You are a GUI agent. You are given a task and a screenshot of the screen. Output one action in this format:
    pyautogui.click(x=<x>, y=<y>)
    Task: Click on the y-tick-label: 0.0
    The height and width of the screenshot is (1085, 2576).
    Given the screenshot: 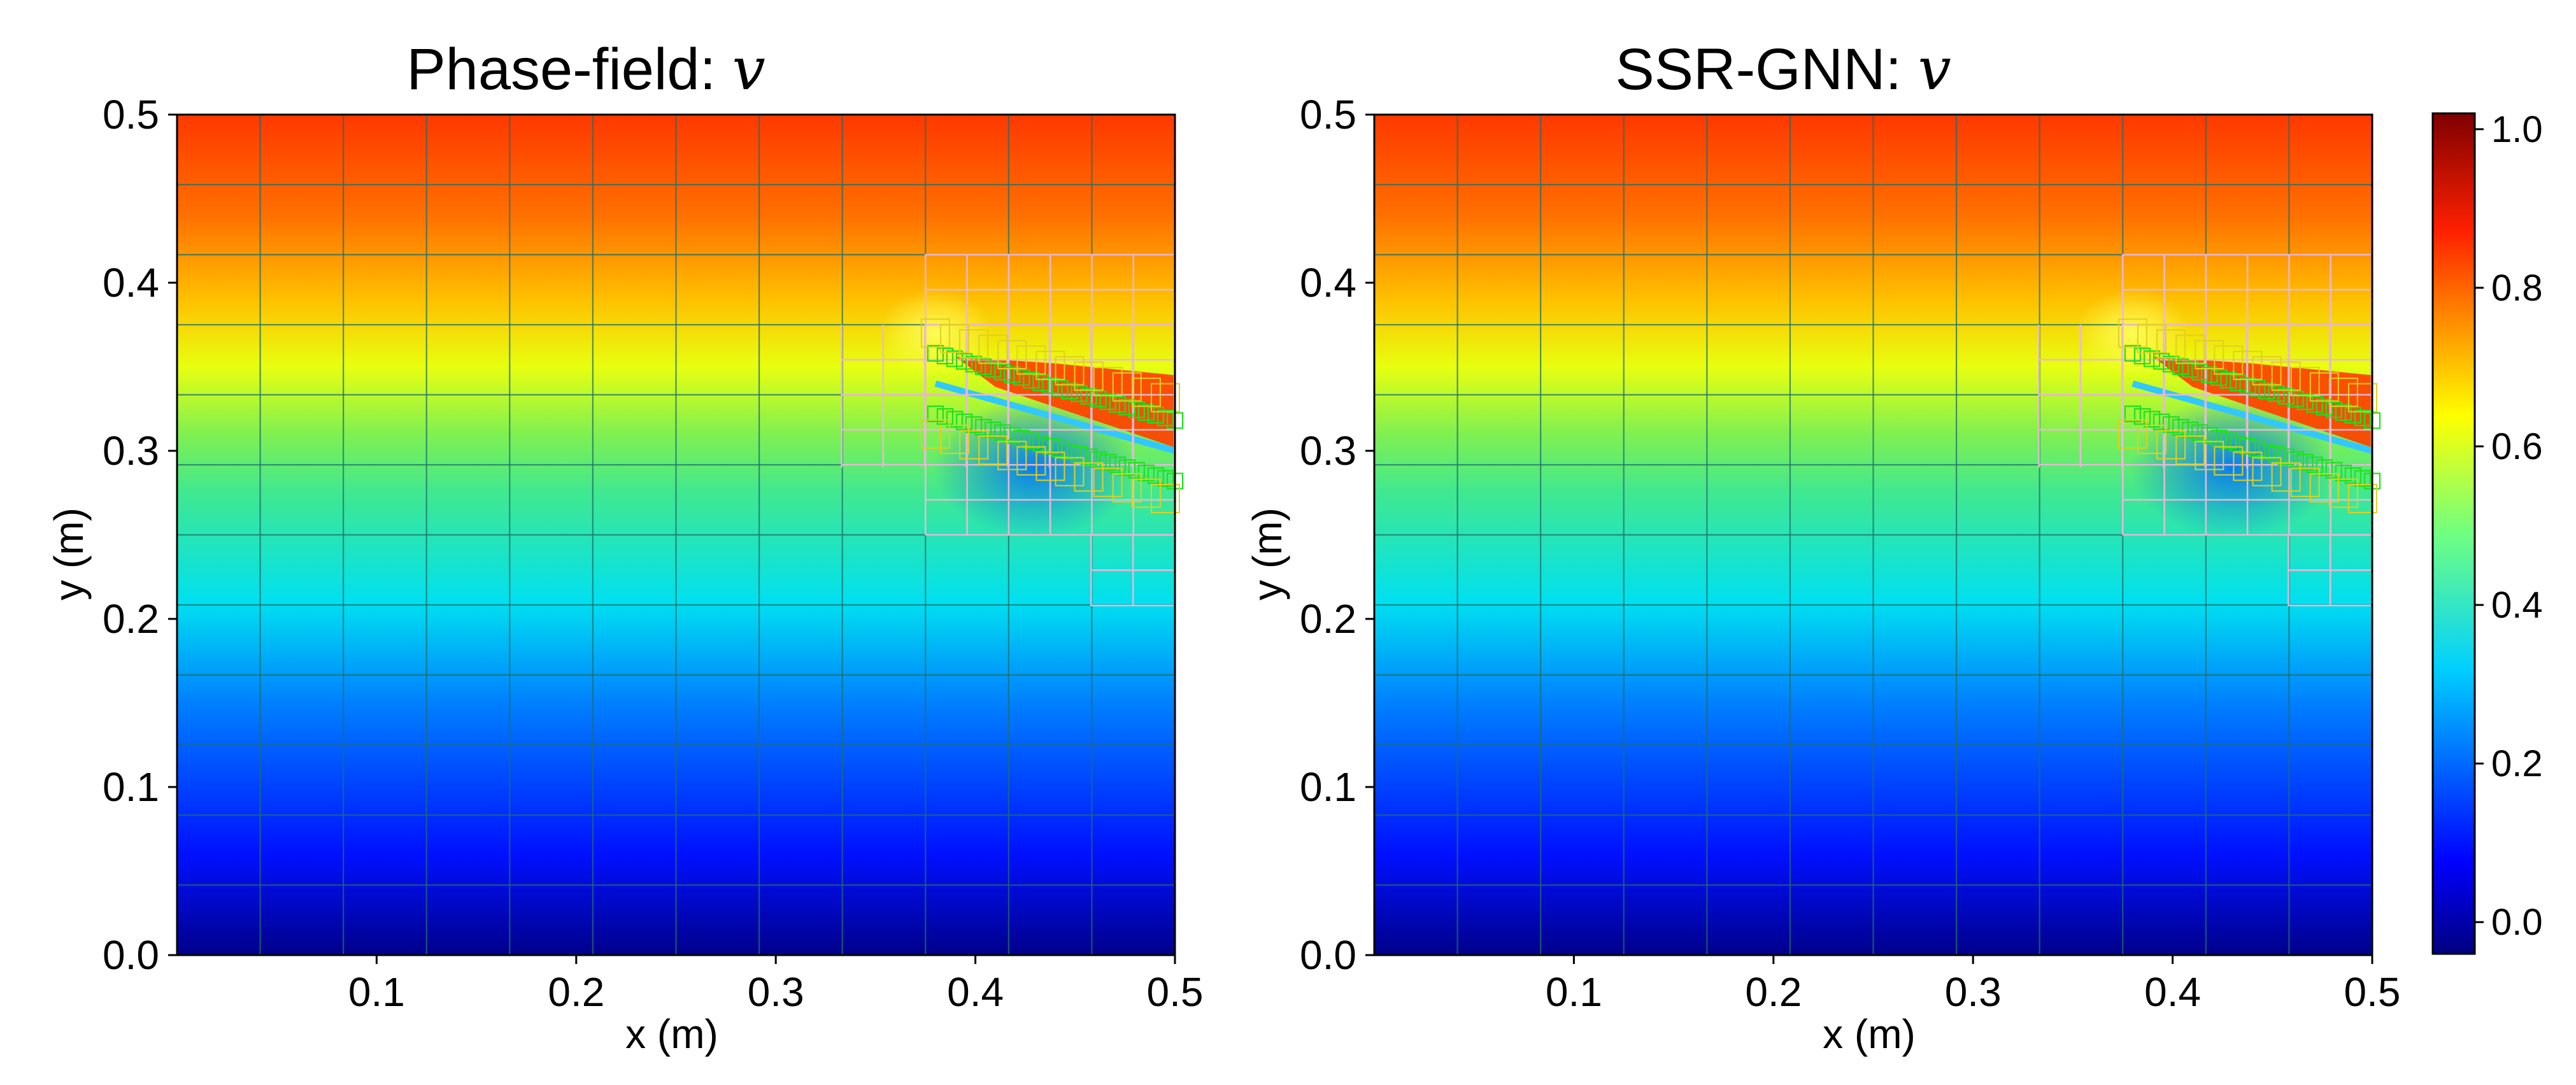 What is the action you would take?
    pyautogui.click(x=1328, y=955)
    